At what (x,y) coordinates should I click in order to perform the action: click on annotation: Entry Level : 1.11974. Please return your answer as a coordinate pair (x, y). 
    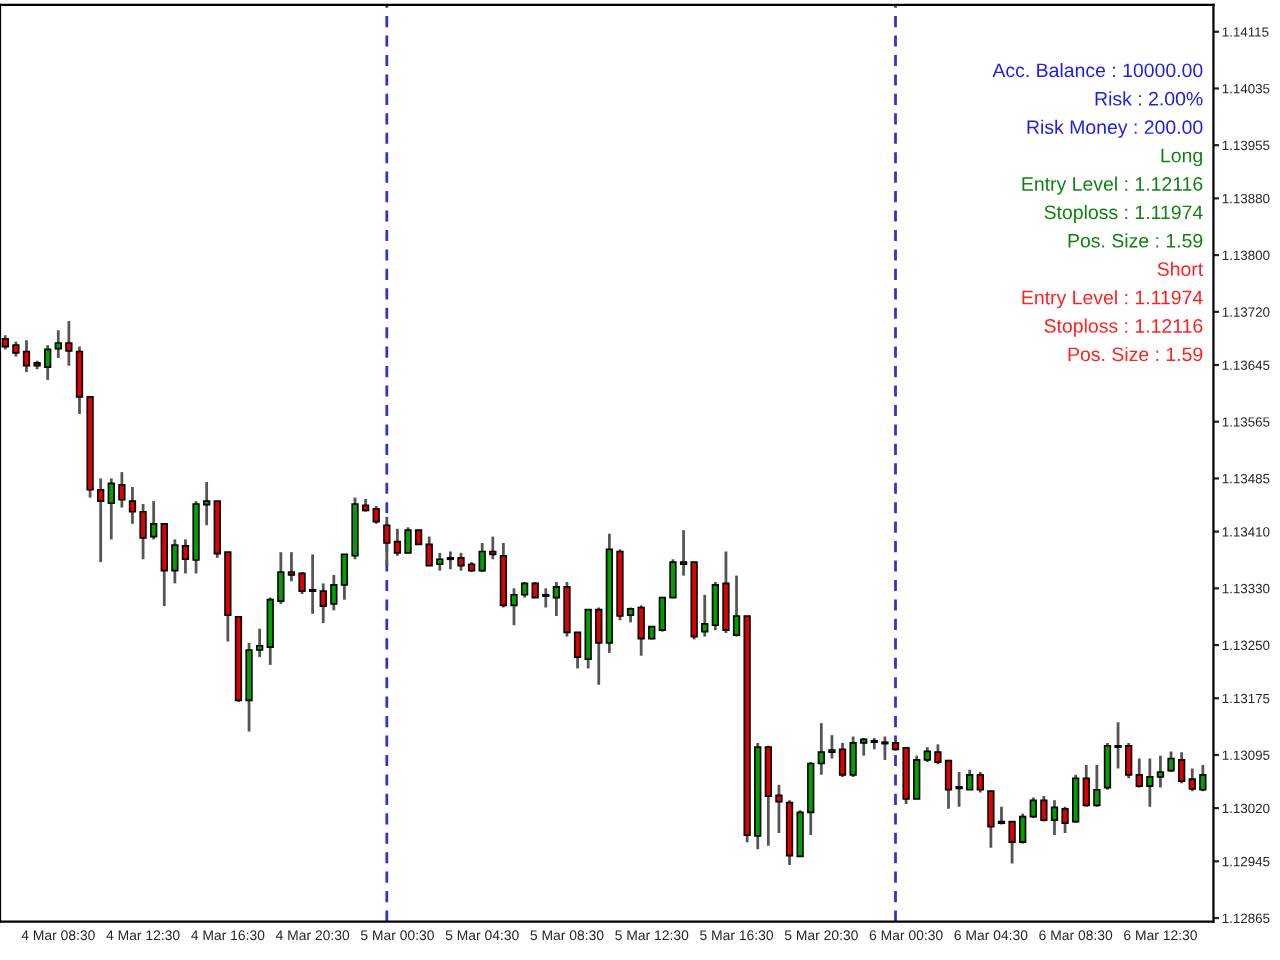
    Looking at the image, I should click on (1112, 299).